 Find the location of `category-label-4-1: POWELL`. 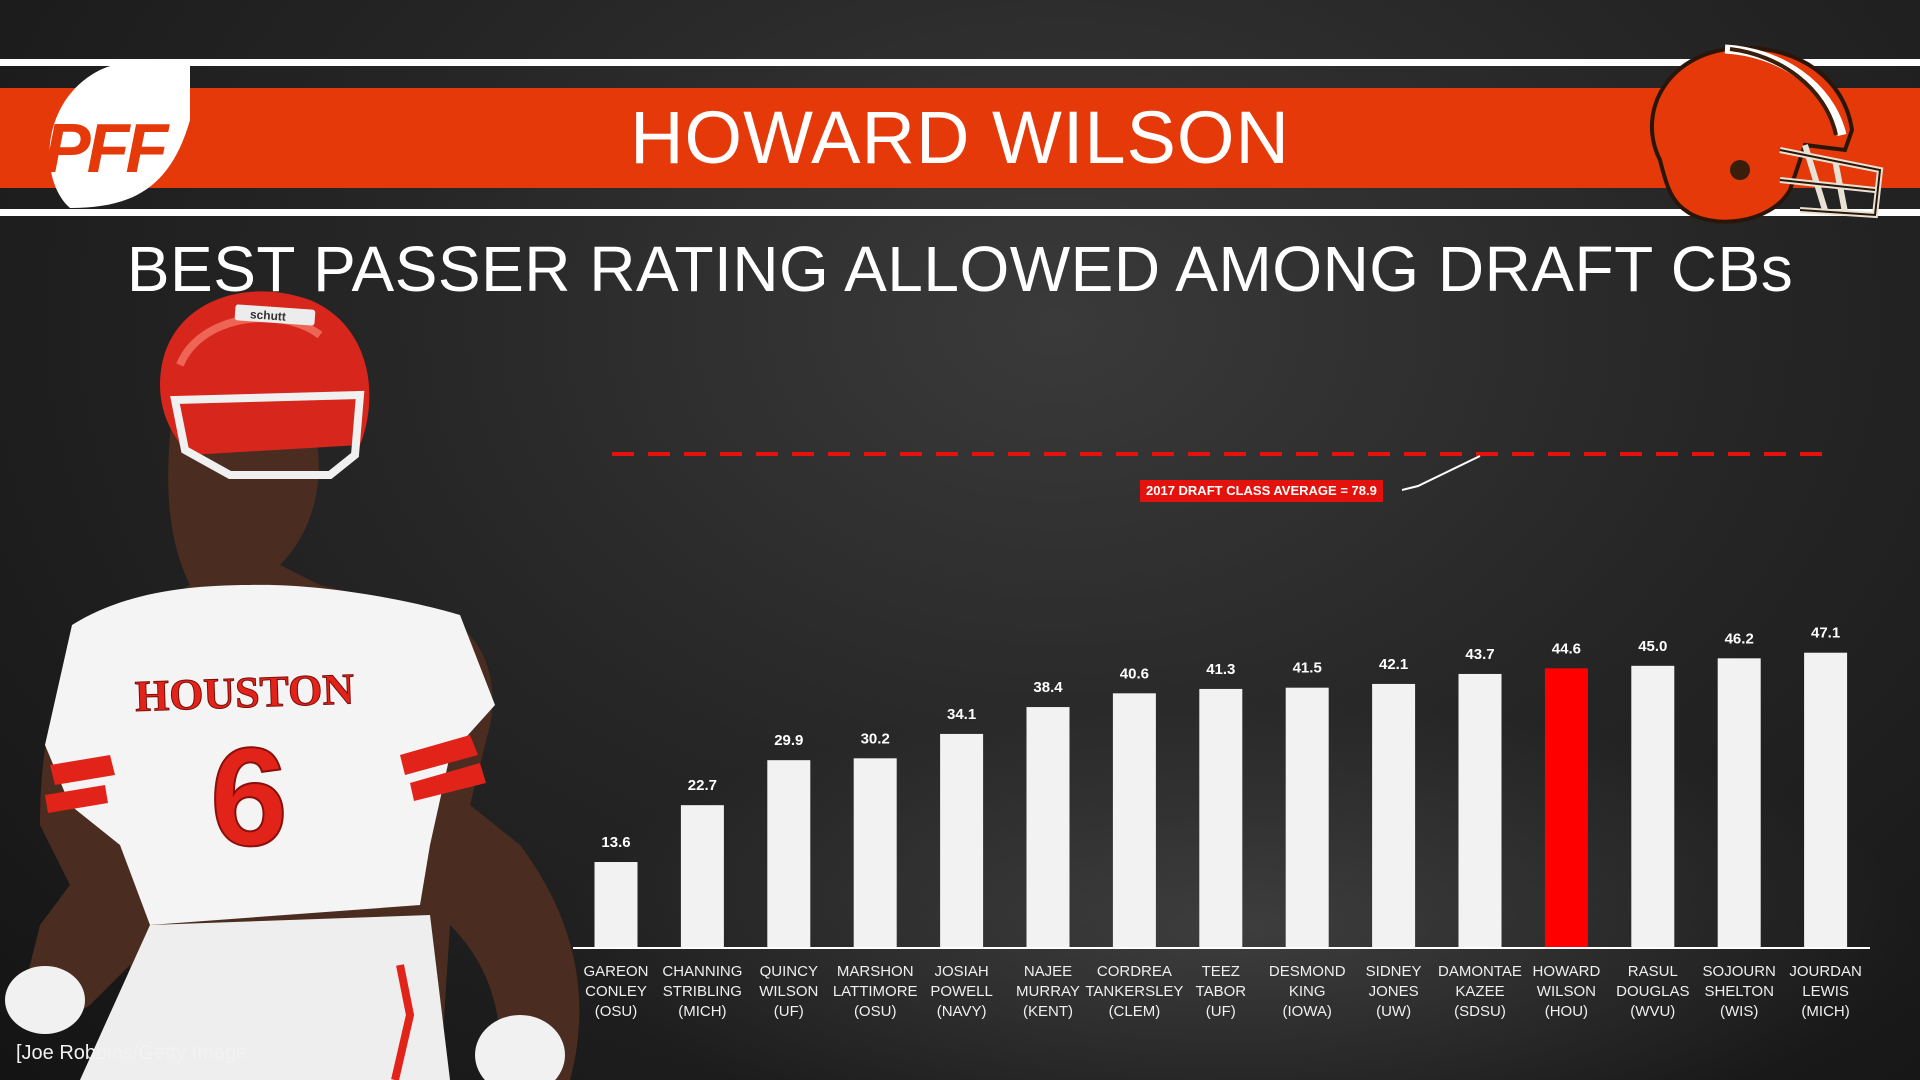

category-label-4-1: POWELL is located at coordinates (961, 991).